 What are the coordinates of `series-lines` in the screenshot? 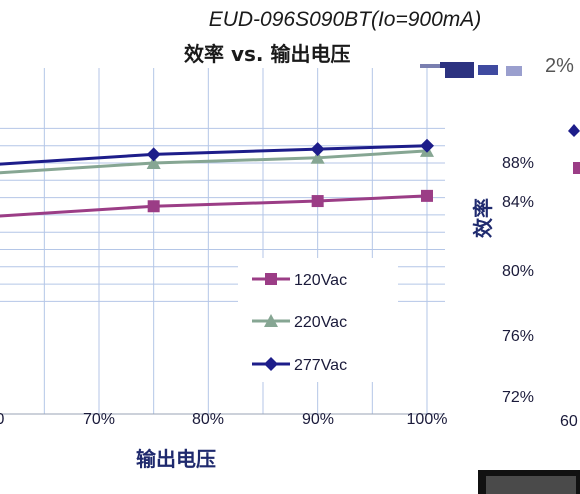 It's located at (214, 181).